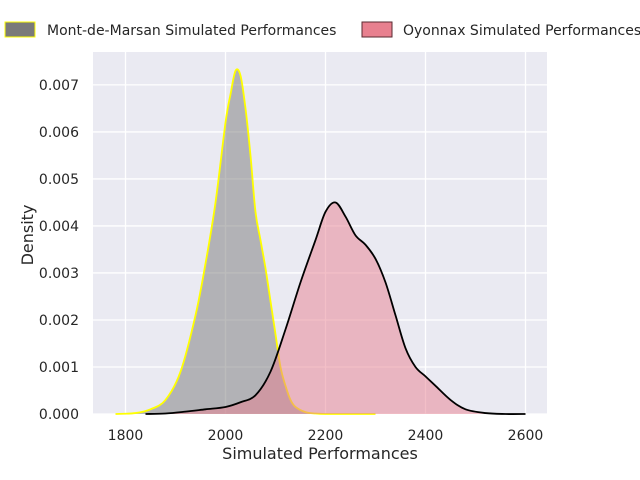  What do you see at coordinates (27, 235) in the screenshot?
I see `y-axis-label: Density` at bounding box center [27, 235].